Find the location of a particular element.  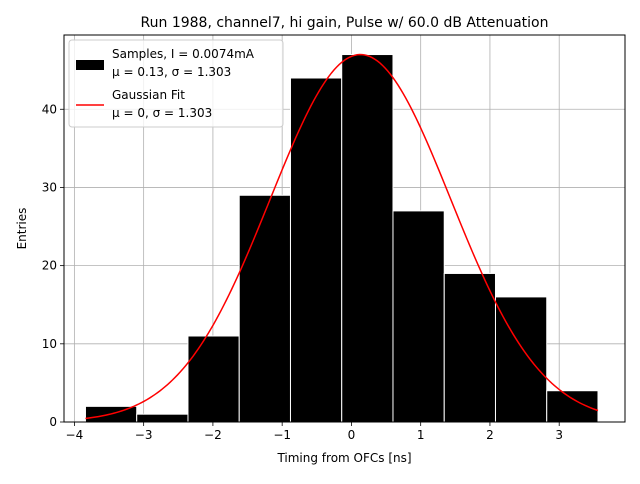

x-axis-ticks: −4 −3 −2 −1 0 1 2 3 is located at coordinates (314, 432).